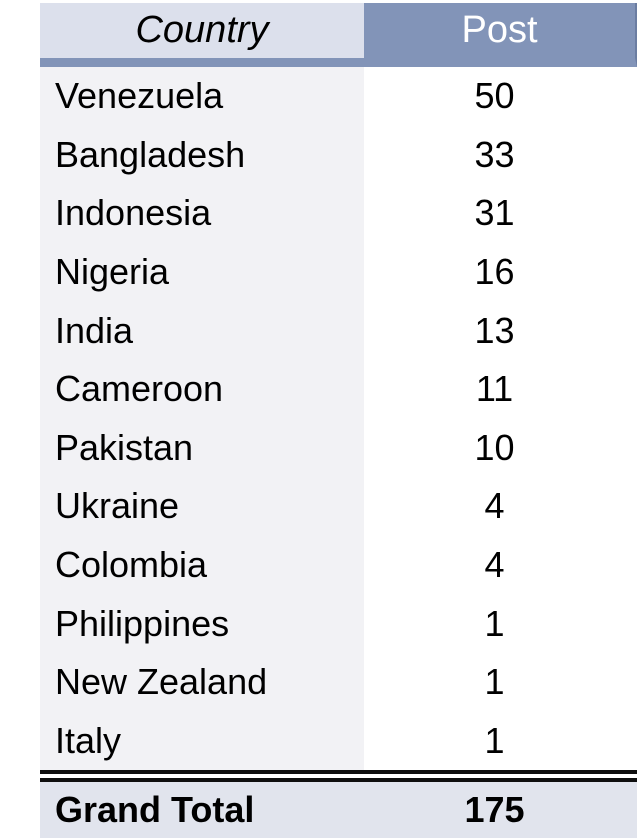  What do you see at coordinates (338, 776) in the screenshot?
I see `total-separator-rule` at bounding box center [338, 776].